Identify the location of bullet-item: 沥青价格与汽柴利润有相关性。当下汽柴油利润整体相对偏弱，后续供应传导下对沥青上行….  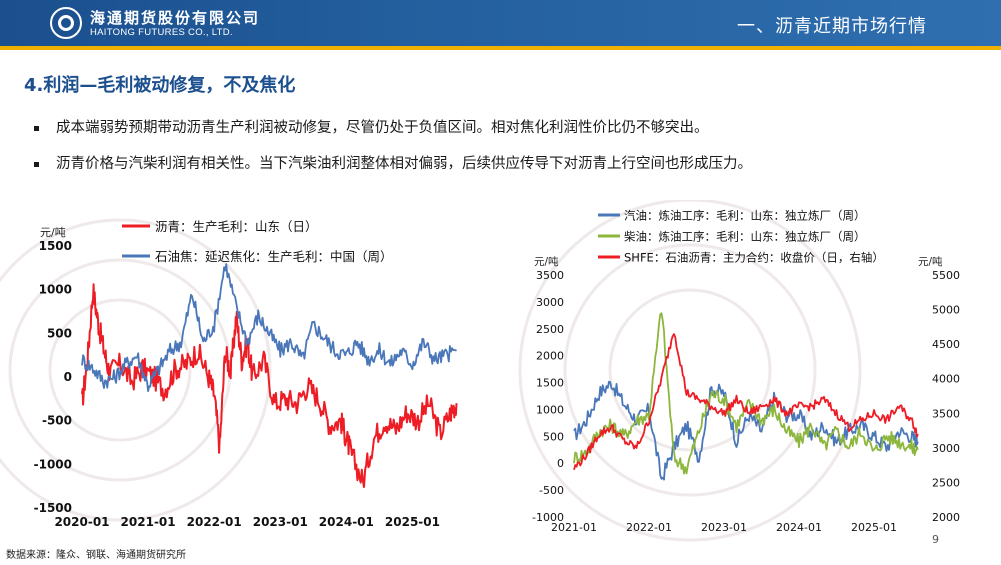
(504, 164).